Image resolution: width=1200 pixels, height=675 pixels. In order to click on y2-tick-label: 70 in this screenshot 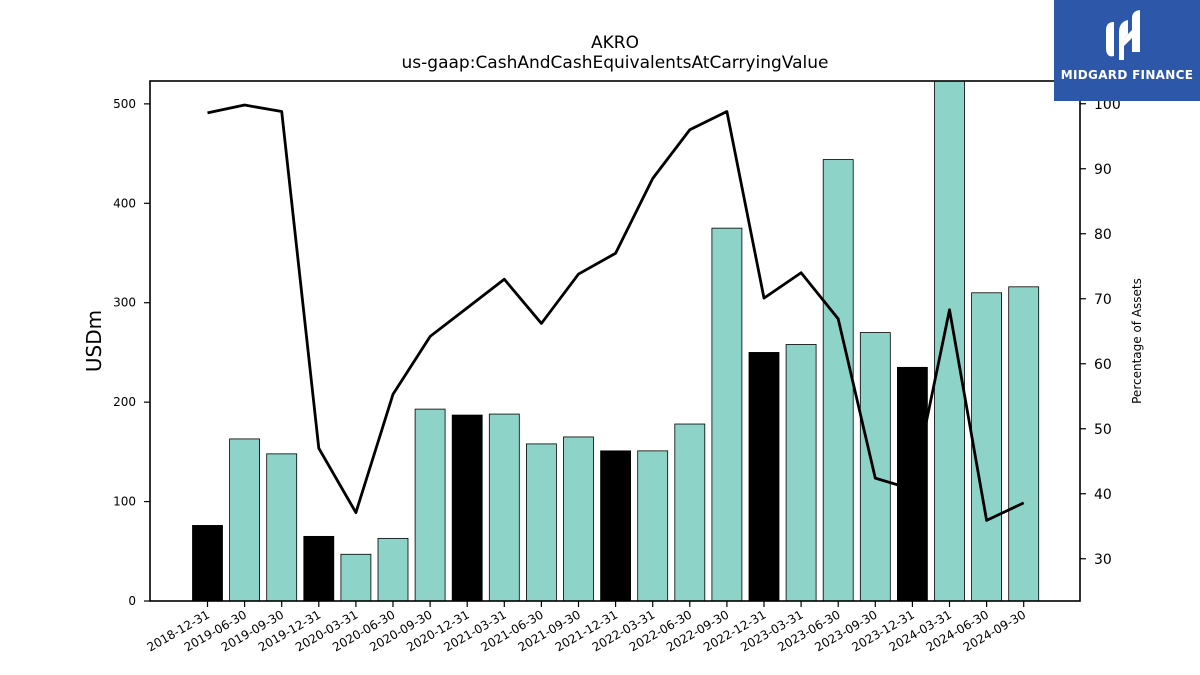, I will do `click(1103, 300)`.